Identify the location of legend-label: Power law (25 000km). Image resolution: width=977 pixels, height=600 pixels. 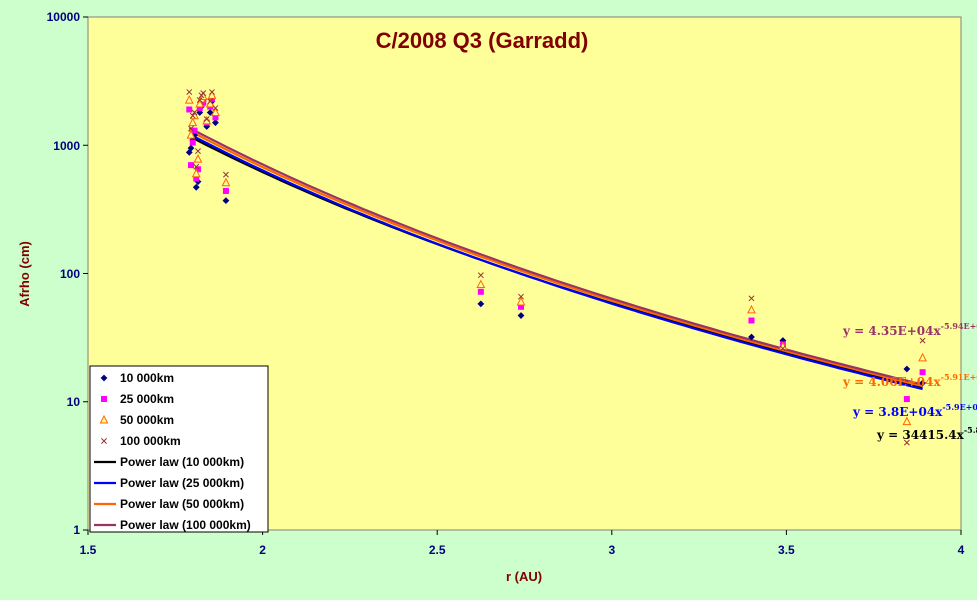
(182, 483).